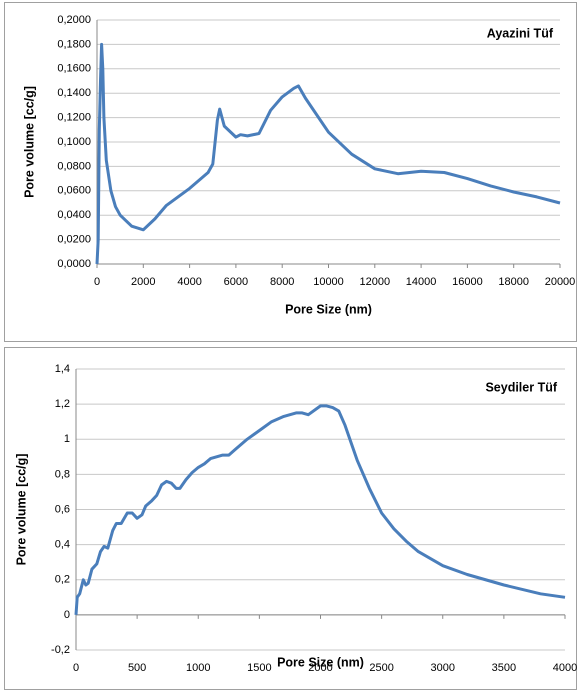 This screenshot has height=697, width=581. Describe the element at coordinates (62, 369) in the screenshot. I see `y-tick-label: 1,4` at that location.